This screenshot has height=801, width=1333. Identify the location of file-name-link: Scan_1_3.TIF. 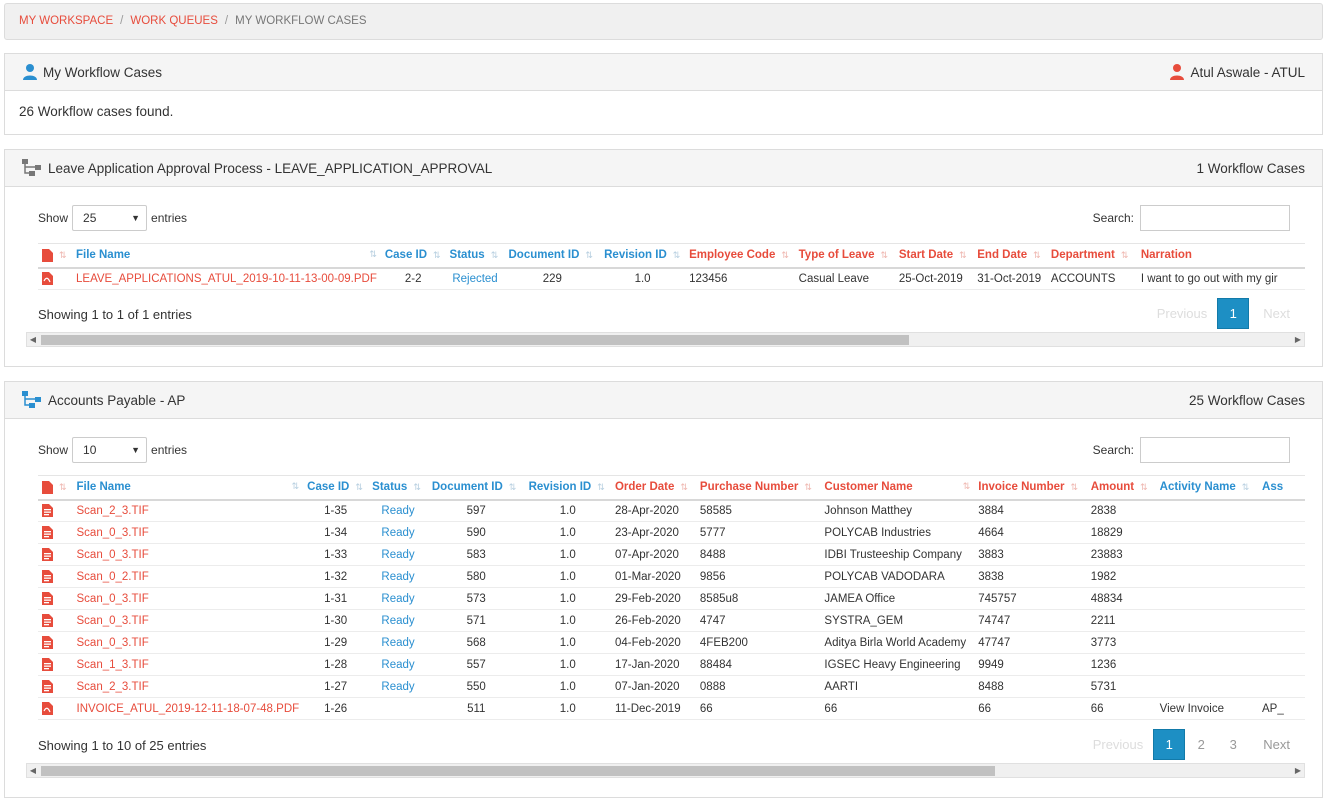
(188, 664).